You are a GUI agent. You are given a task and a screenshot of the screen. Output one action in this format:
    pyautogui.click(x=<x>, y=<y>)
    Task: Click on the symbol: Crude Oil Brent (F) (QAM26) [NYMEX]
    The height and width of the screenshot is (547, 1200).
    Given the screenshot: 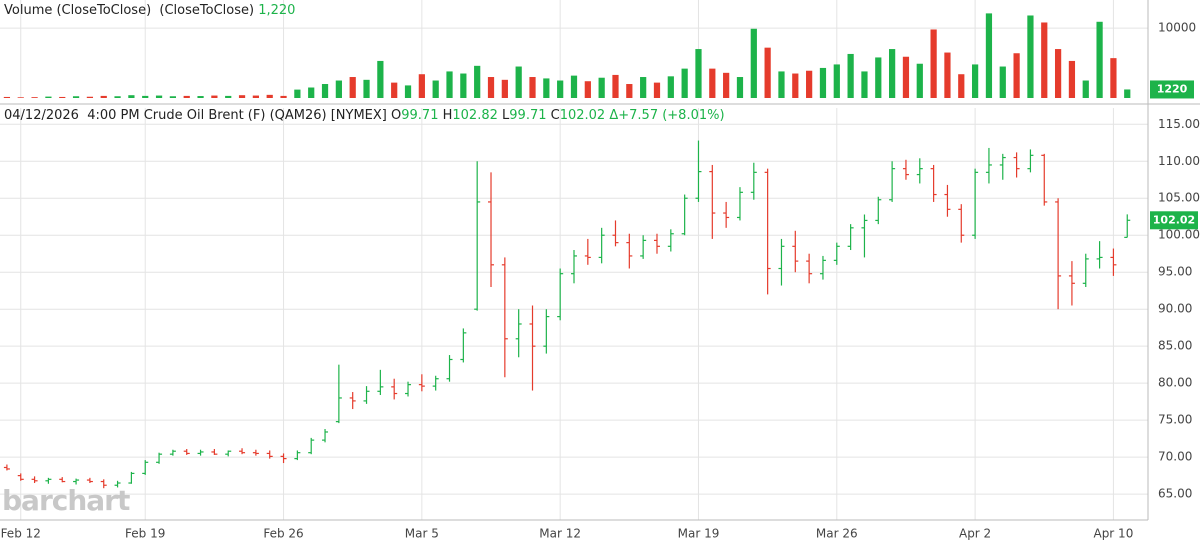 What is the action you would take?
    pyautogui.click(x=265, y=115)
    